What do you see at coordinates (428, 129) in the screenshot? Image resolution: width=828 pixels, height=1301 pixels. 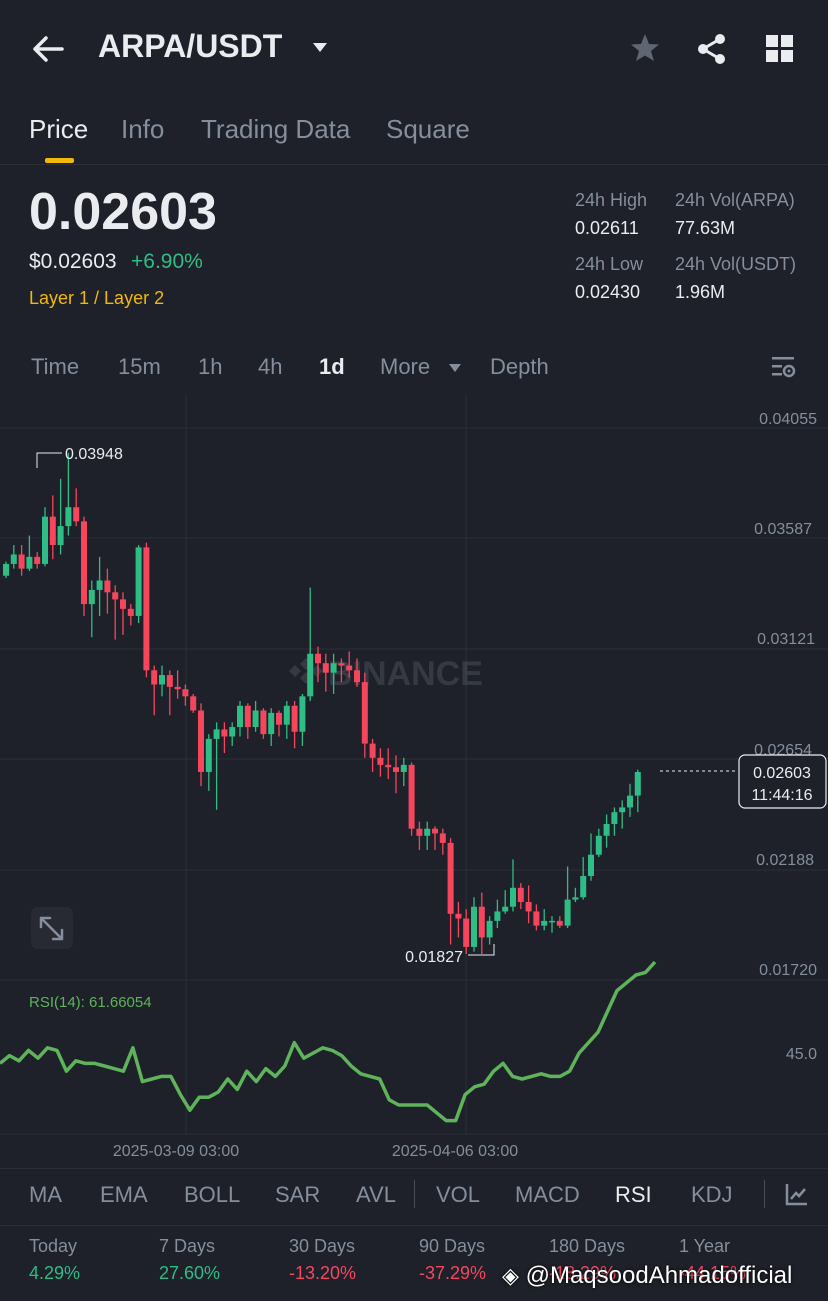 I see `tab-square: Square` at bounding box center [428, 129].